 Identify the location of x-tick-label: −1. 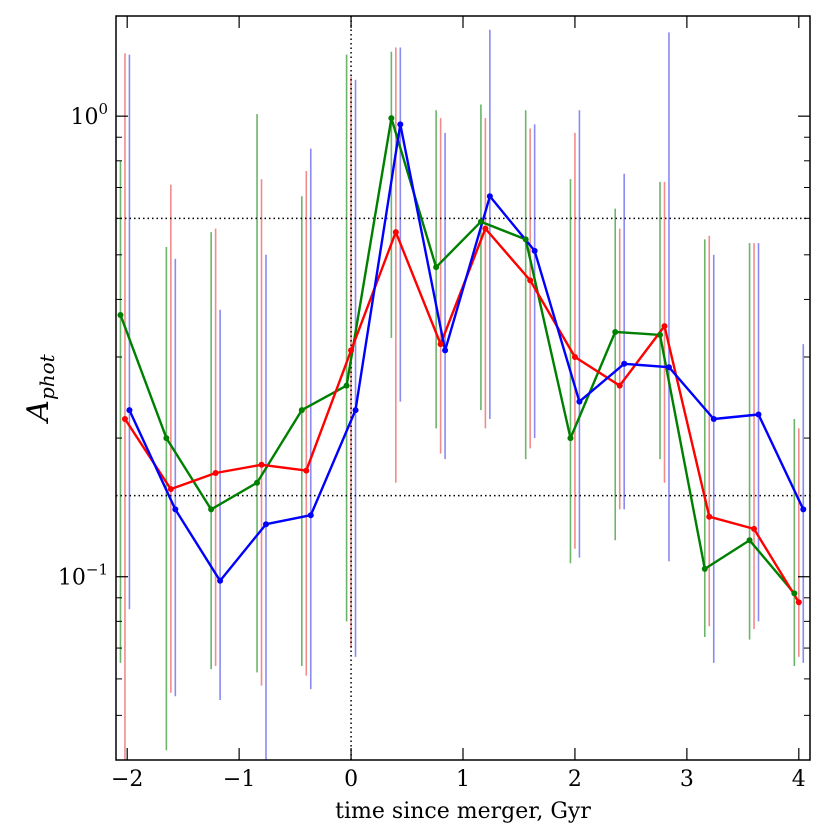
(239, 779).